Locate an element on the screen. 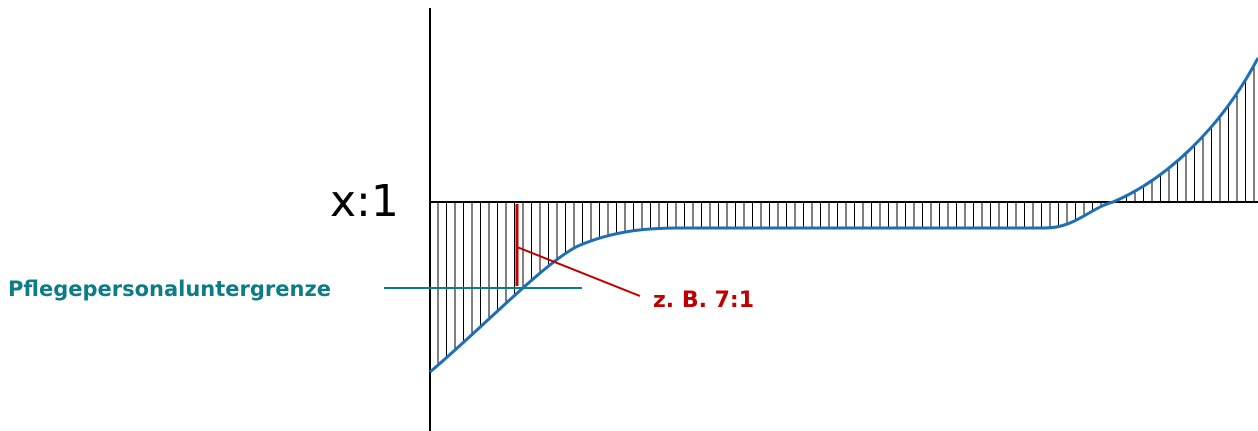 The height and width of the screenshot is (431, 1258). example-label: z. B. 7:1 is located at coordinates (703, 300).